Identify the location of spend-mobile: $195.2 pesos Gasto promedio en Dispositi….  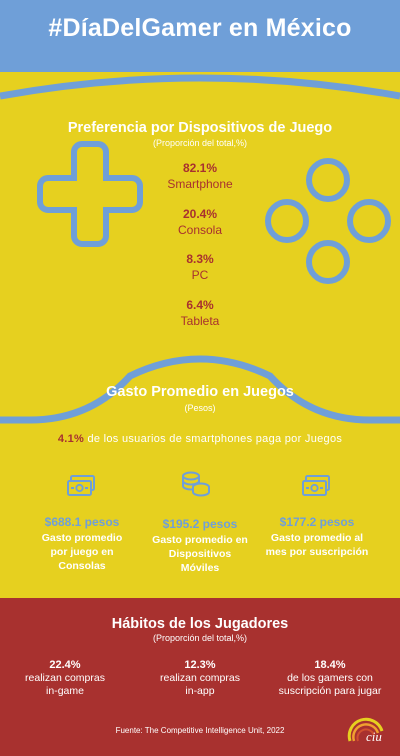
(200, 546).